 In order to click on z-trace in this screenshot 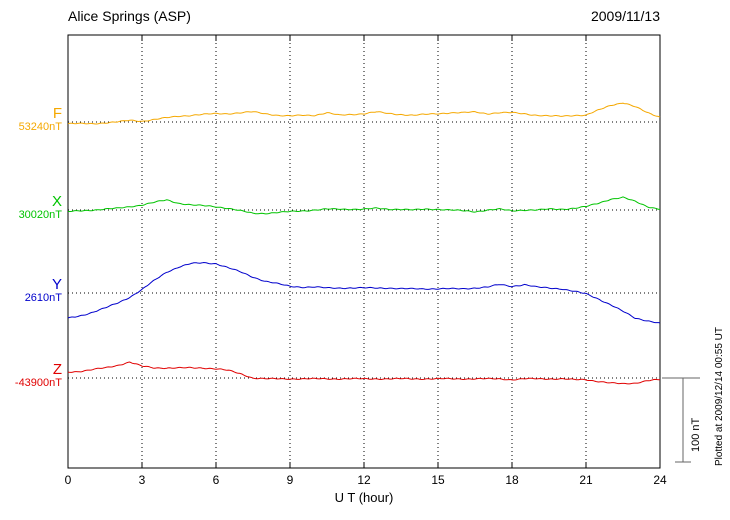, I will do `click(363, 373)`.